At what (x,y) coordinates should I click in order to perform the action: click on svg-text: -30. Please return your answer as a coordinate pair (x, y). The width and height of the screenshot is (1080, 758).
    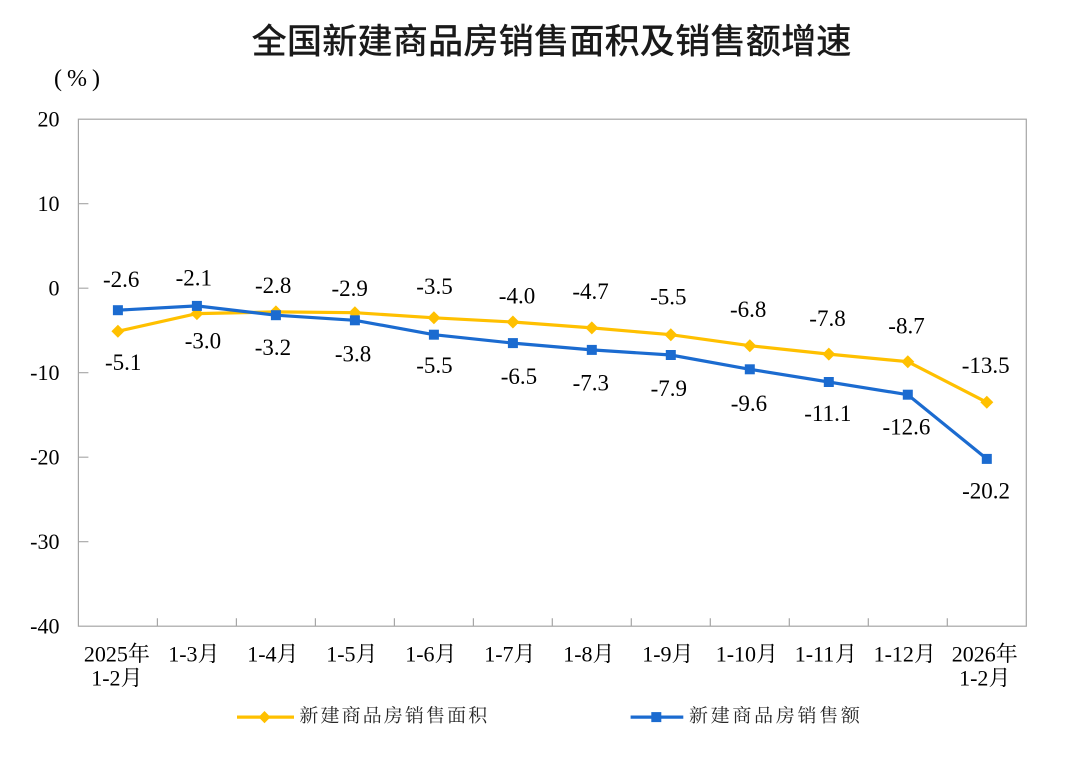
    Looking at the image, I should click on (44, 541).